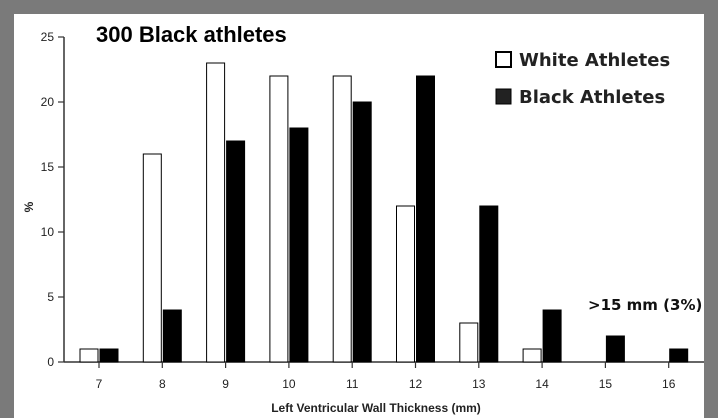 This screenshot has width=718, height=418. What do you see at coordinates (479, 384) in the screenshot?
I see `x-tick-label: 13` at bounding box center [479, 384].